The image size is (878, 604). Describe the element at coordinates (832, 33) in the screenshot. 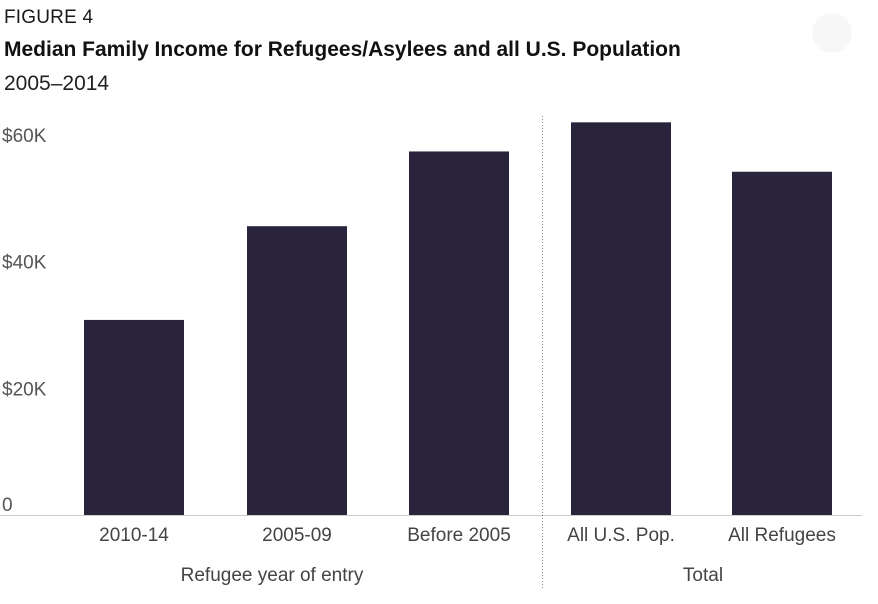

I see `corner-badge` at that location.